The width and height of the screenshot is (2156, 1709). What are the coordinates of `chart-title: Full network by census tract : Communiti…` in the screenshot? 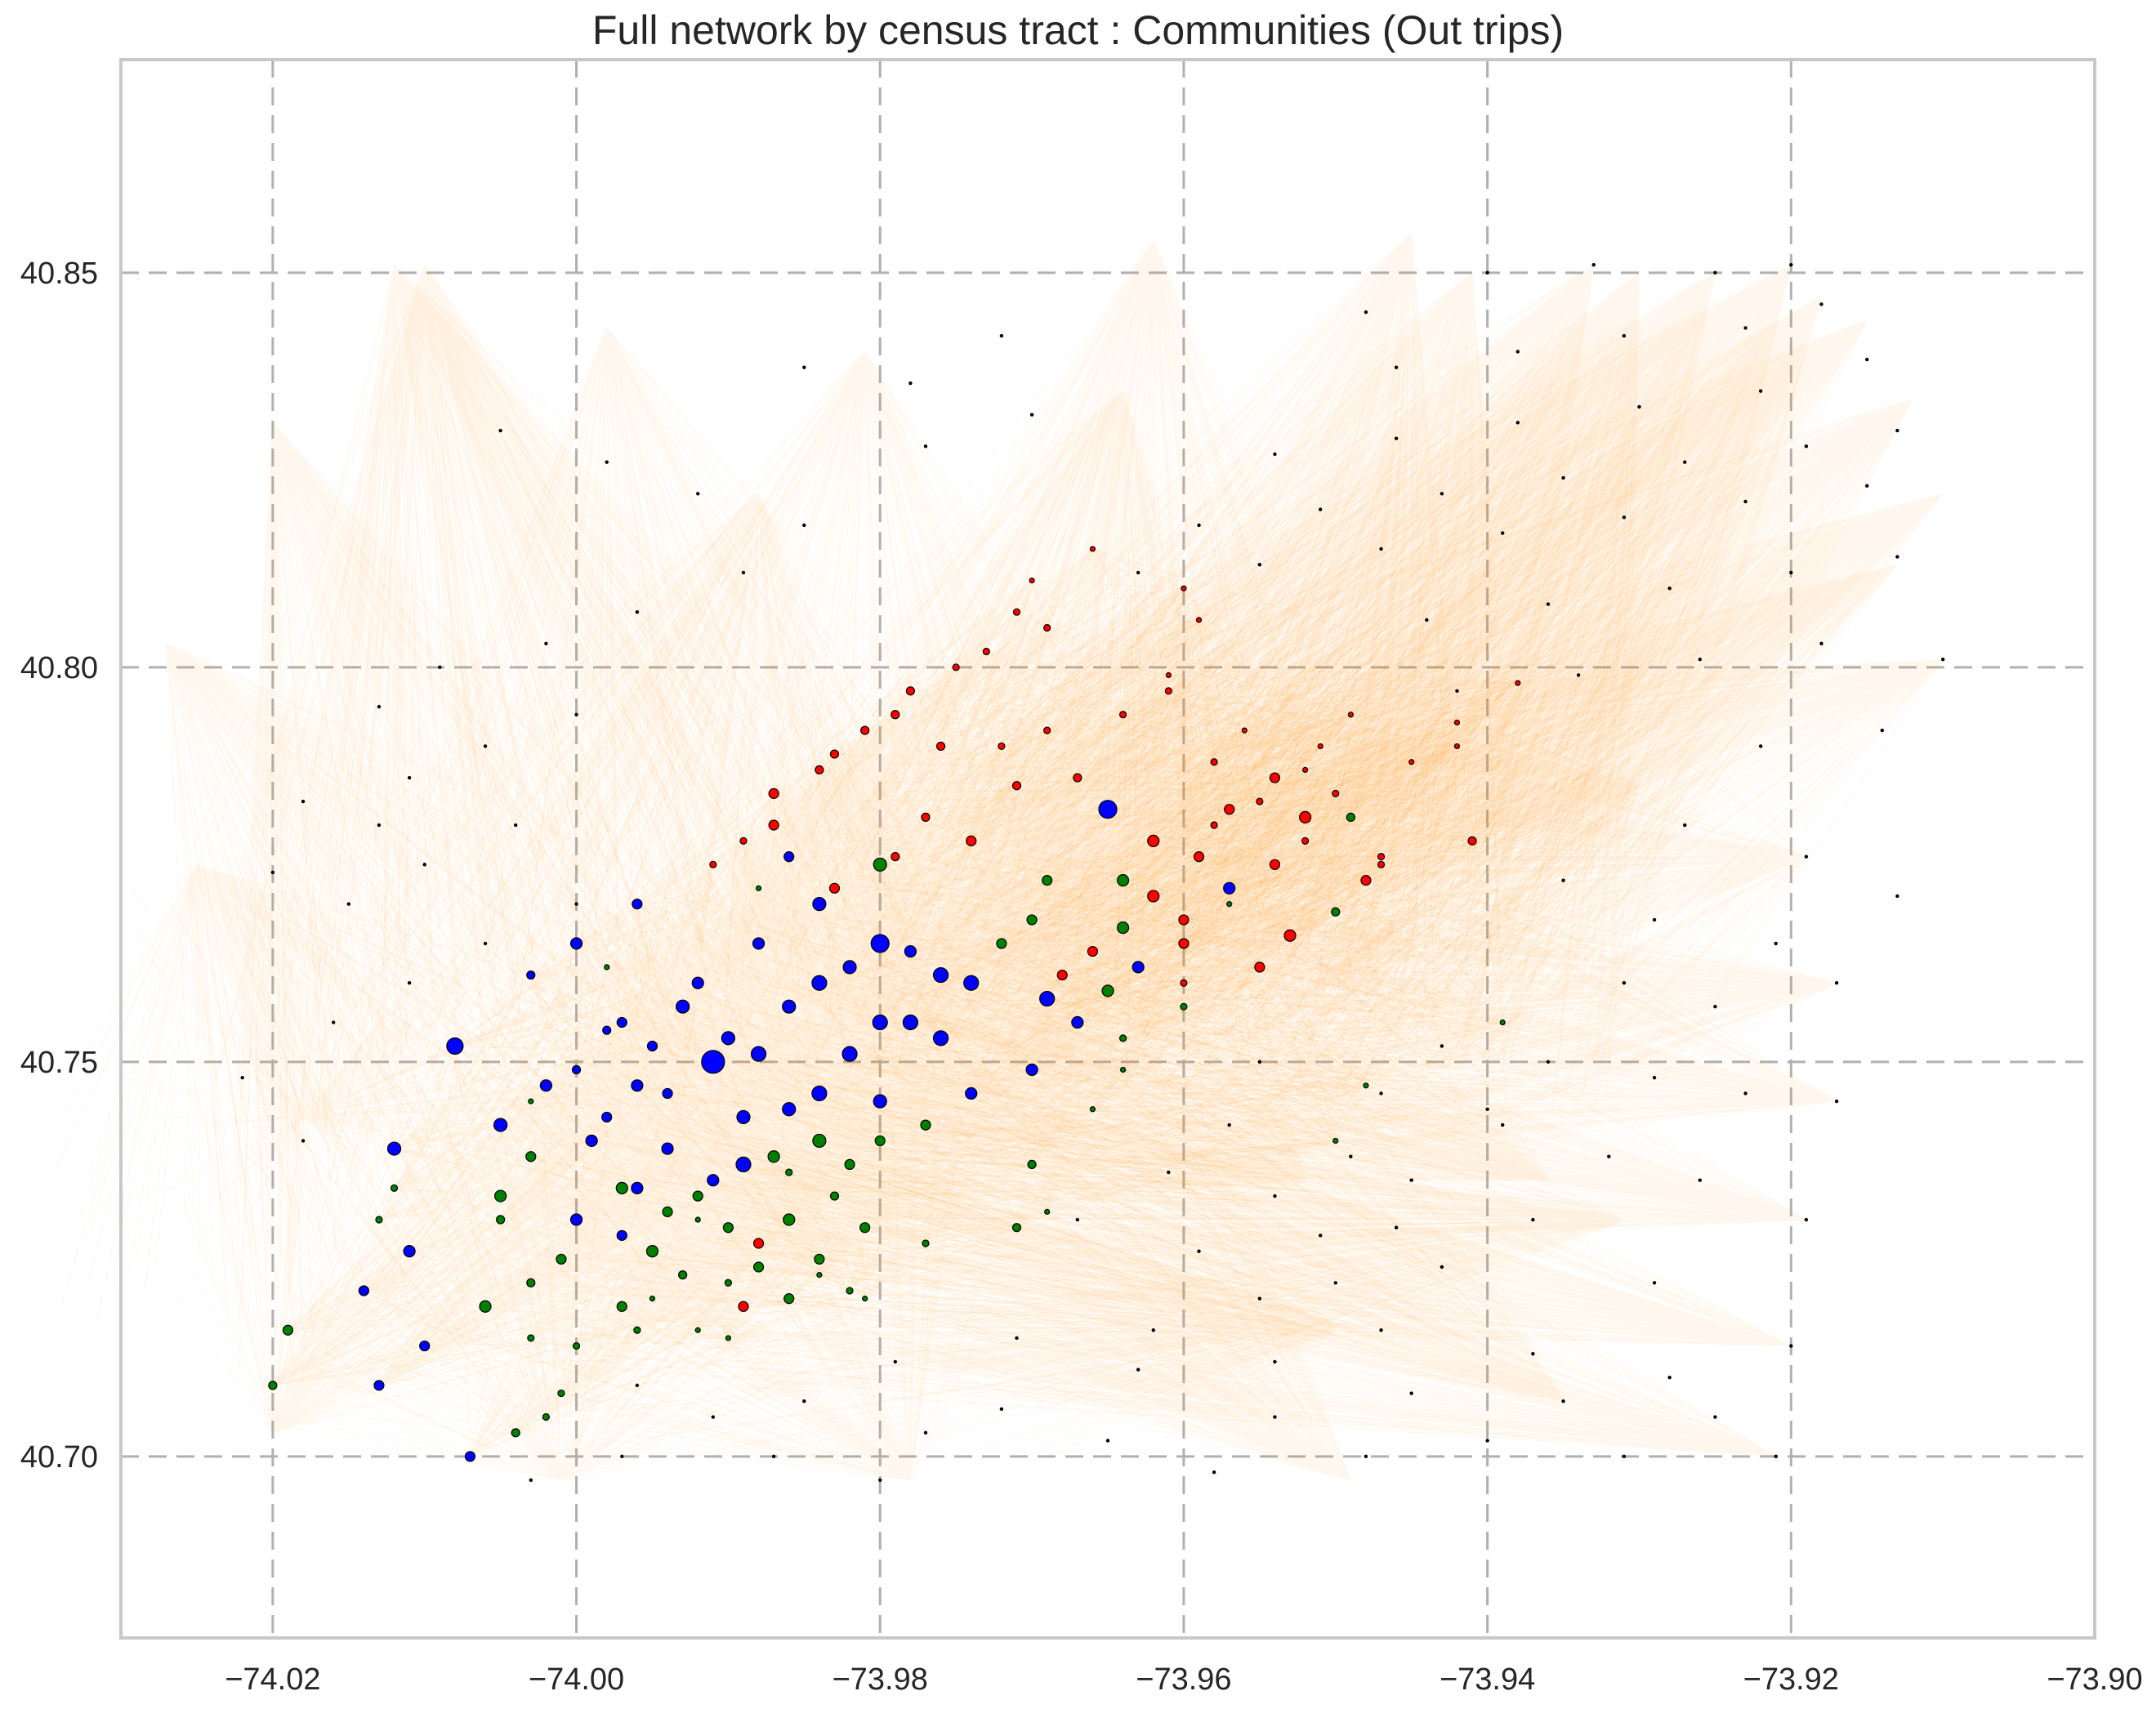 It's located at (1078, 30).